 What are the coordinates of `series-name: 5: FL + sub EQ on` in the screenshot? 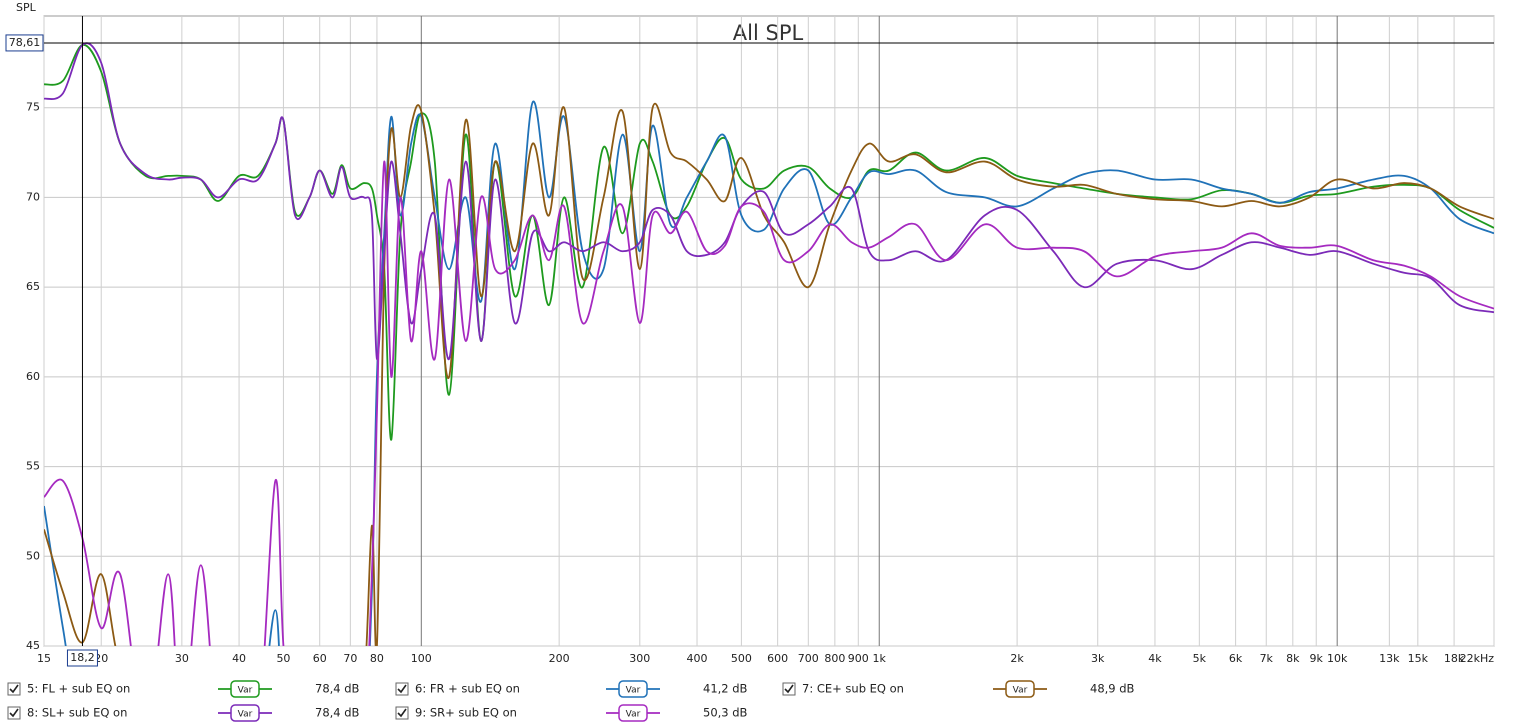 It's located at (78, 689).